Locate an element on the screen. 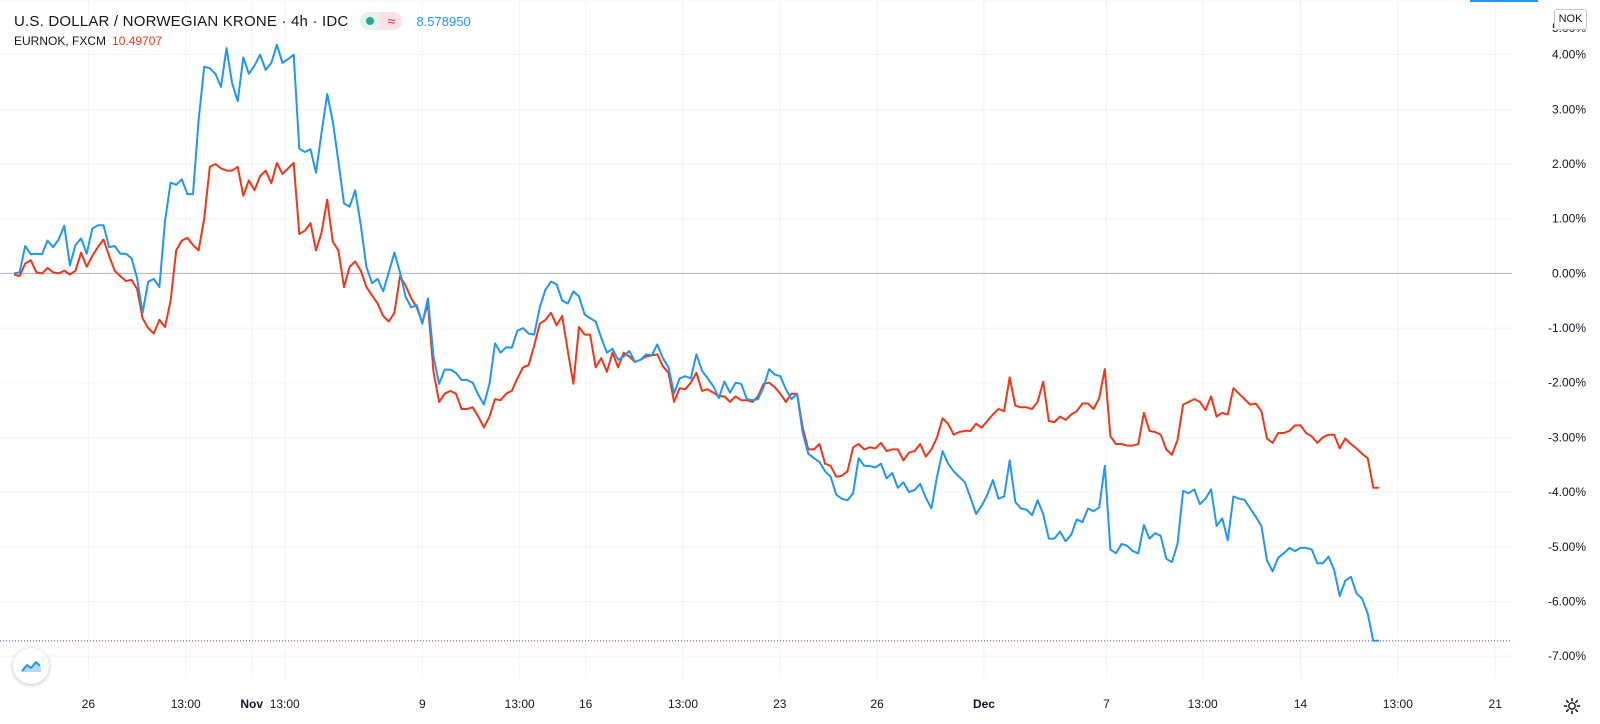  y-tick-label: 3.00% is located at coordinates (1569, 109).